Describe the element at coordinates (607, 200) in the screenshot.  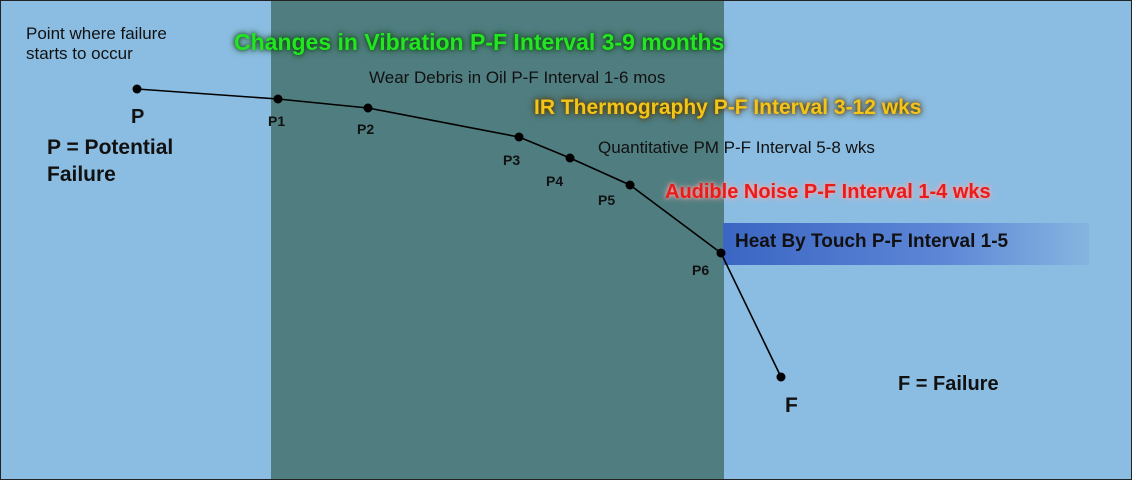
I see `point-p5-label: P5` at that location.